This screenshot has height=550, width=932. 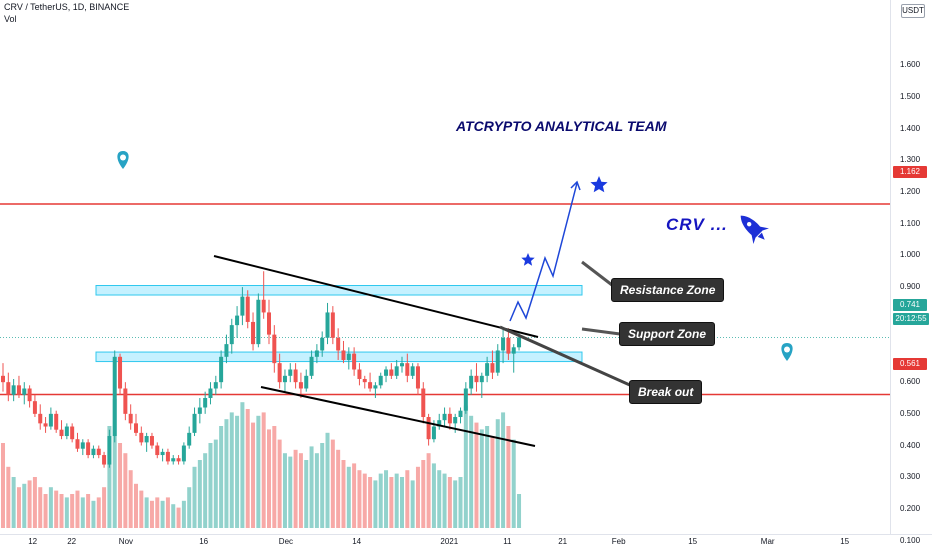 I want to click on x-axis-divider, so click(x=466, y=534).